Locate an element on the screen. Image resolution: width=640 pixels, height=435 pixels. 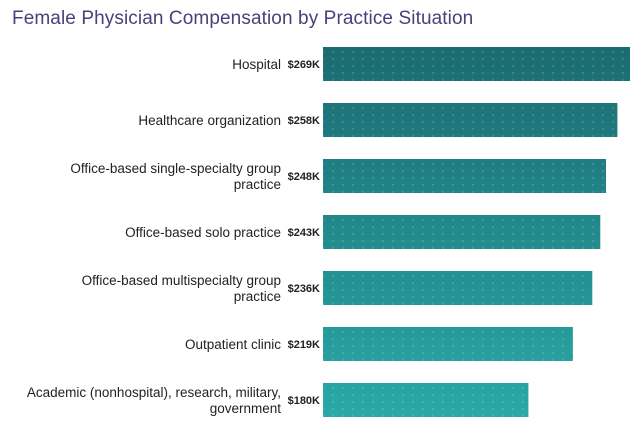
value-label: $243K is located at coordinates (304, 233).